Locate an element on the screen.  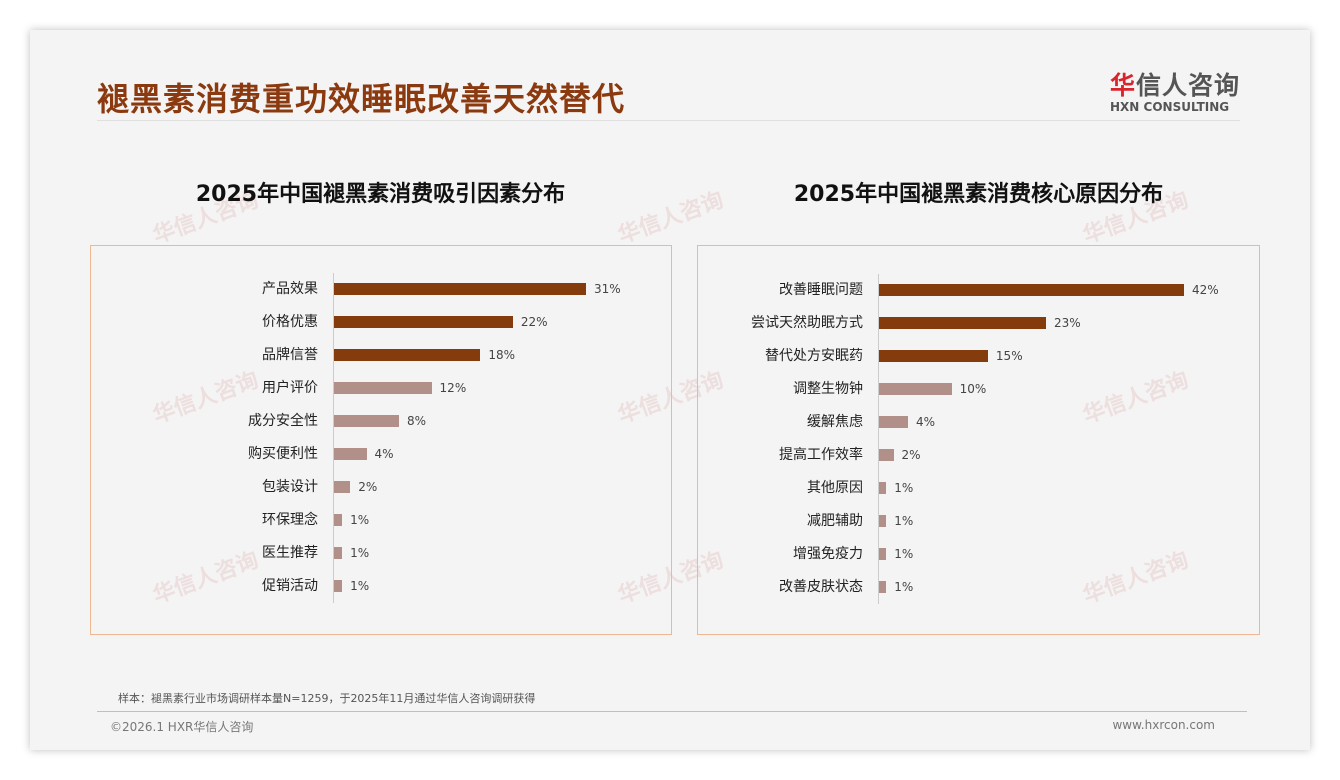
category-label: 促销活动 is located at coordinates (290, 586).